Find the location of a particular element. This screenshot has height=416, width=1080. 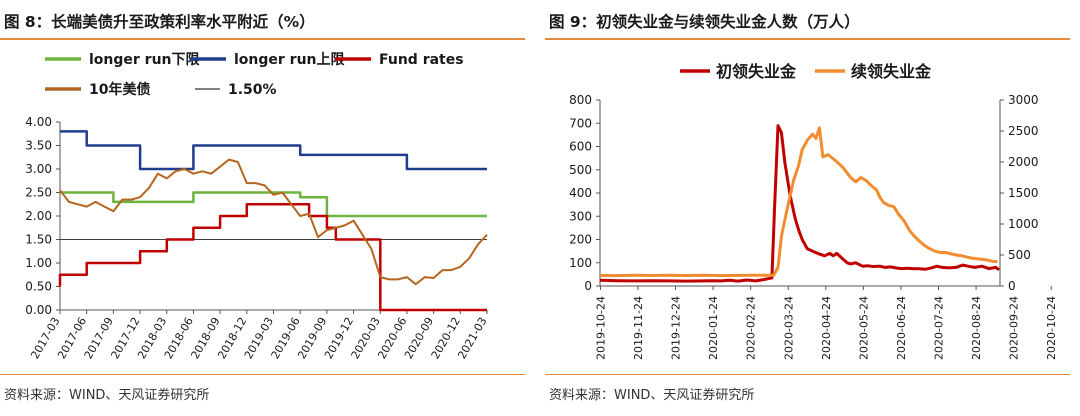

right-y-right-tick-label: 0 is located at coordinates (1012, 286).